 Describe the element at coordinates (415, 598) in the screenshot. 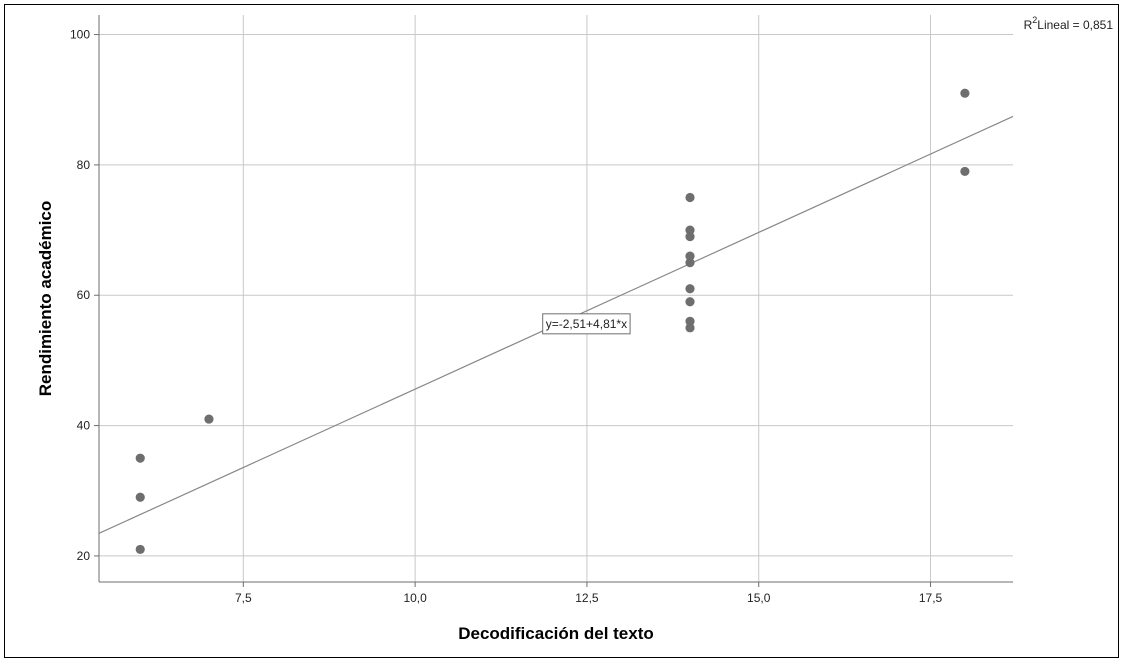

I see `x-tick-label: 10,0` at that location.